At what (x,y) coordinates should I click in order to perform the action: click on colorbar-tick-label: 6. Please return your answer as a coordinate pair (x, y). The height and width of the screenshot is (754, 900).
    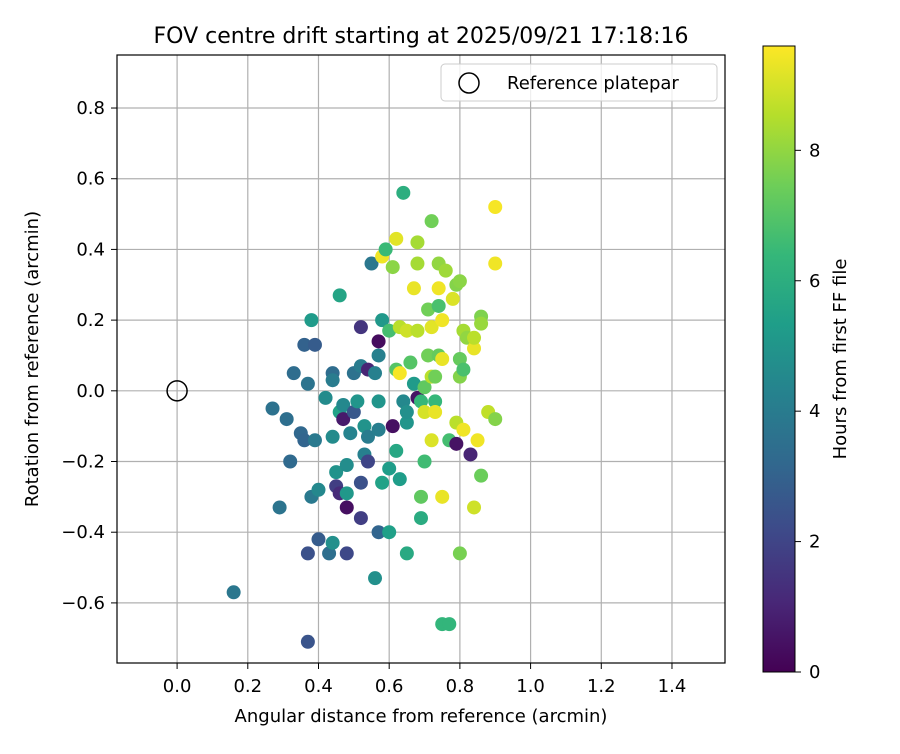
    Looking at the image, I should click on (814, 281).